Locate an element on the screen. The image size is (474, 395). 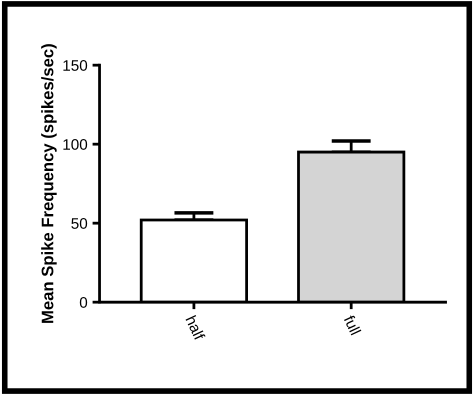
y-tick-label: 100 is located at coordinates (75, 144).